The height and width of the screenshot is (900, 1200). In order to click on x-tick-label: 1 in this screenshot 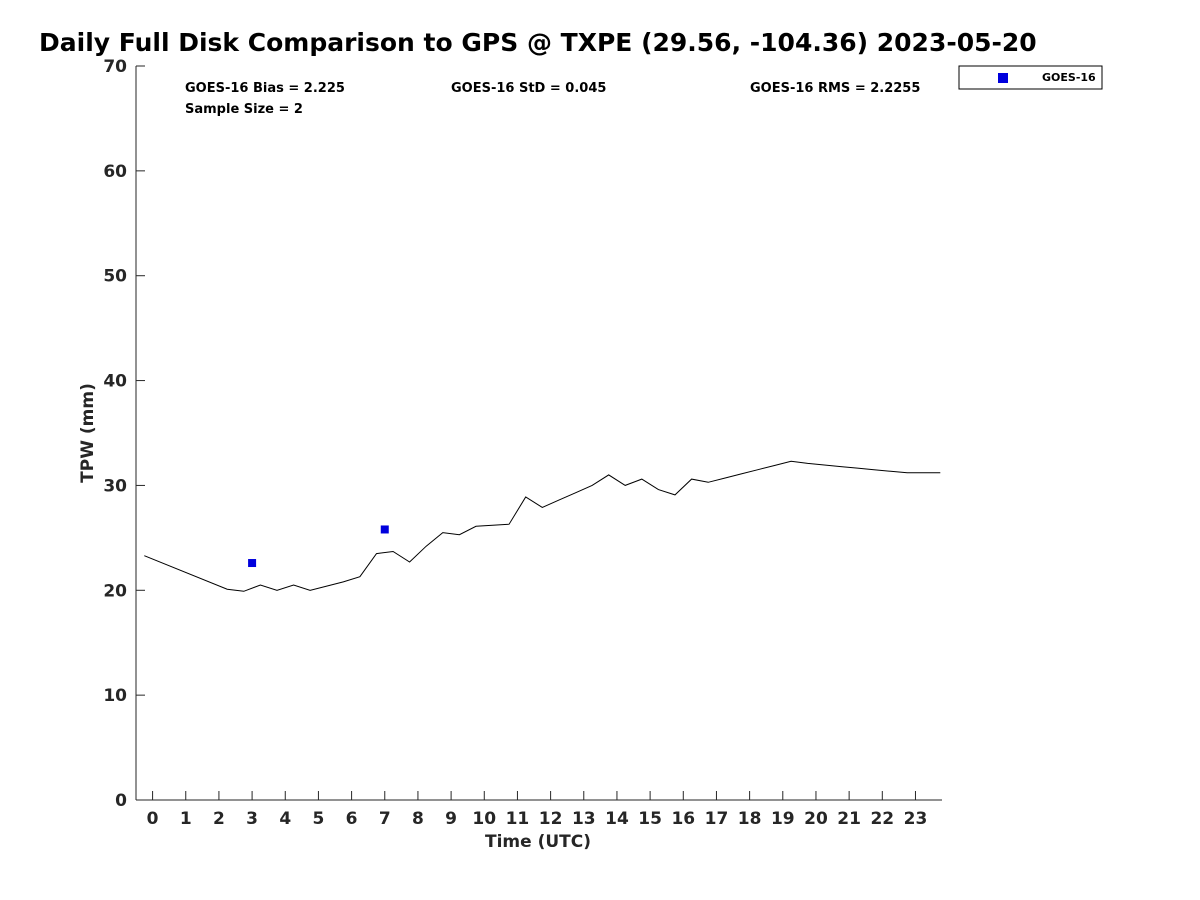, I will do `click(186, 819)`.